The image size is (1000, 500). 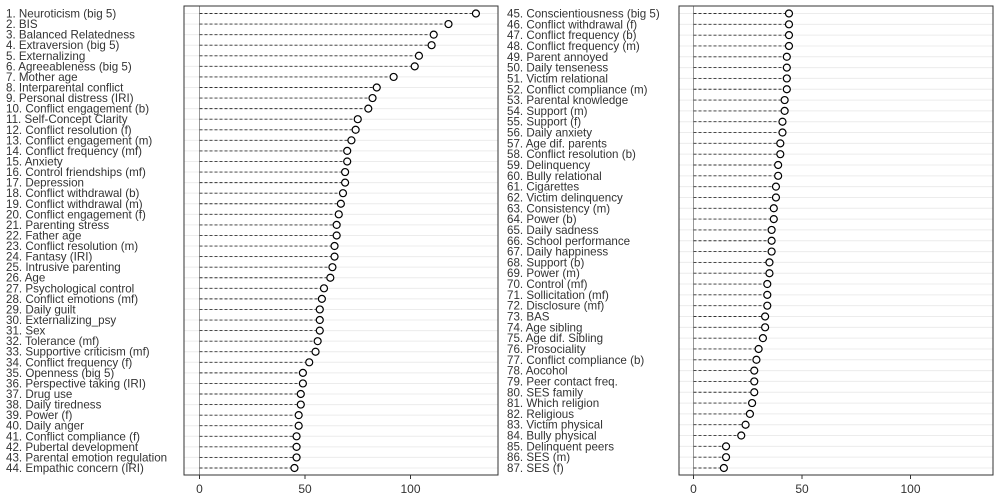 What do you see at coordinates (552, 436) in the screenshot?
I see `category-label: 84. Bully physical` at bounding box center [552, 436].